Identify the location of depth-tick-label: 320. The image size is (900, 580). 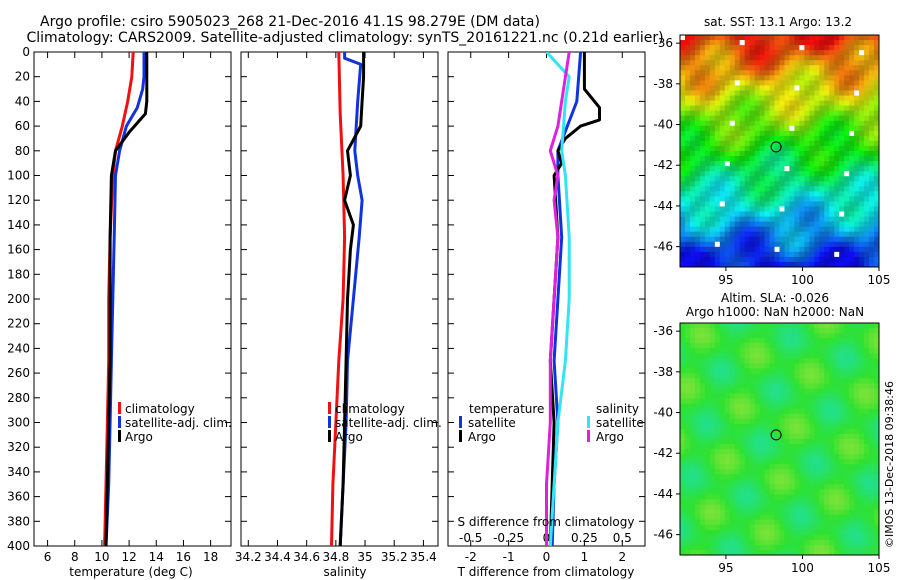
(18, 447).